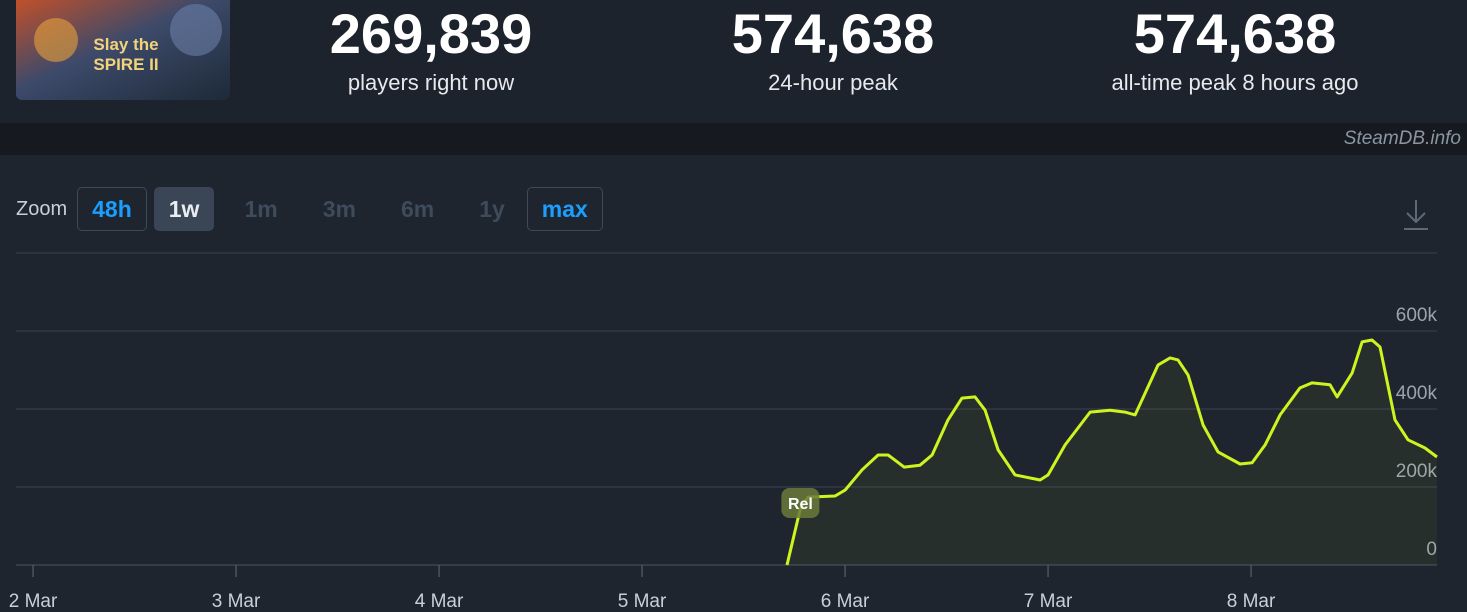  What do you see at coordinates (261, 209) in the screenshot?
I see `zoom-button: 1m` at bounding box center [261, 209].